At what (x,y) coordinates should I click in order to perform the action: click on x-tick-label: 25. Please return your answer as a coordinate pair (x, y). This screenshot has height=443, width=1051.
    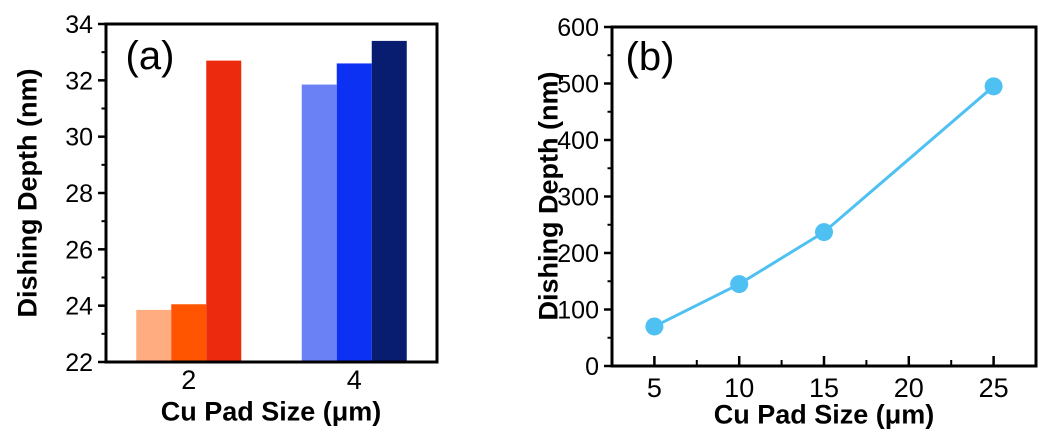
    Looking at the image, I should click on (994, 388).